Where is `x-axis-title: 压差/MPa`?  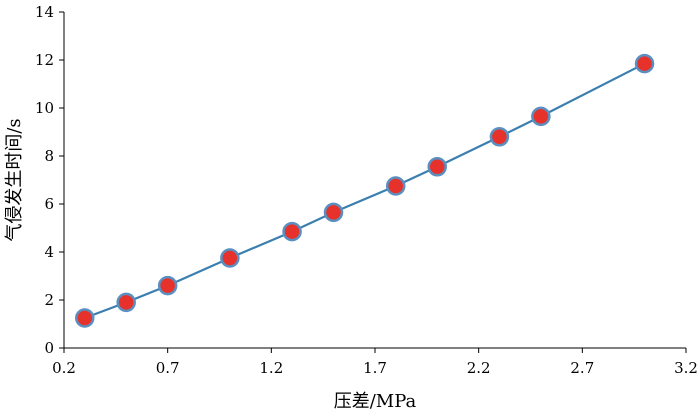 x-axis-title: 压差/MPa is located at coordinates (375, 401).